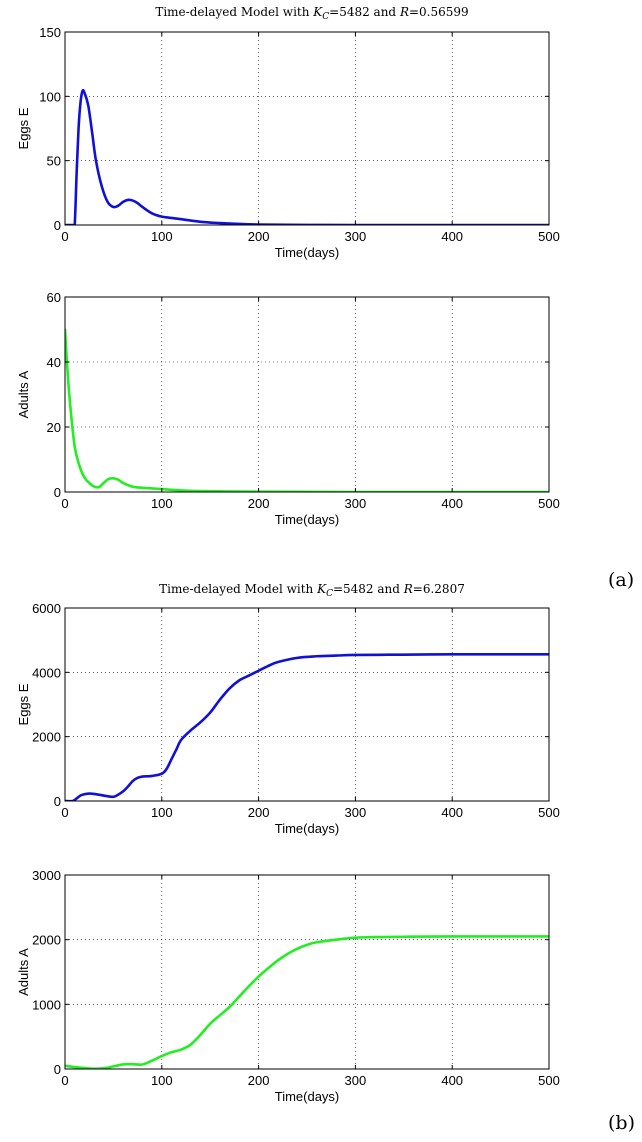  Describe the element at coordinates (54, 297) in the screenshot. I see `y-tick-label: 60` at that location.